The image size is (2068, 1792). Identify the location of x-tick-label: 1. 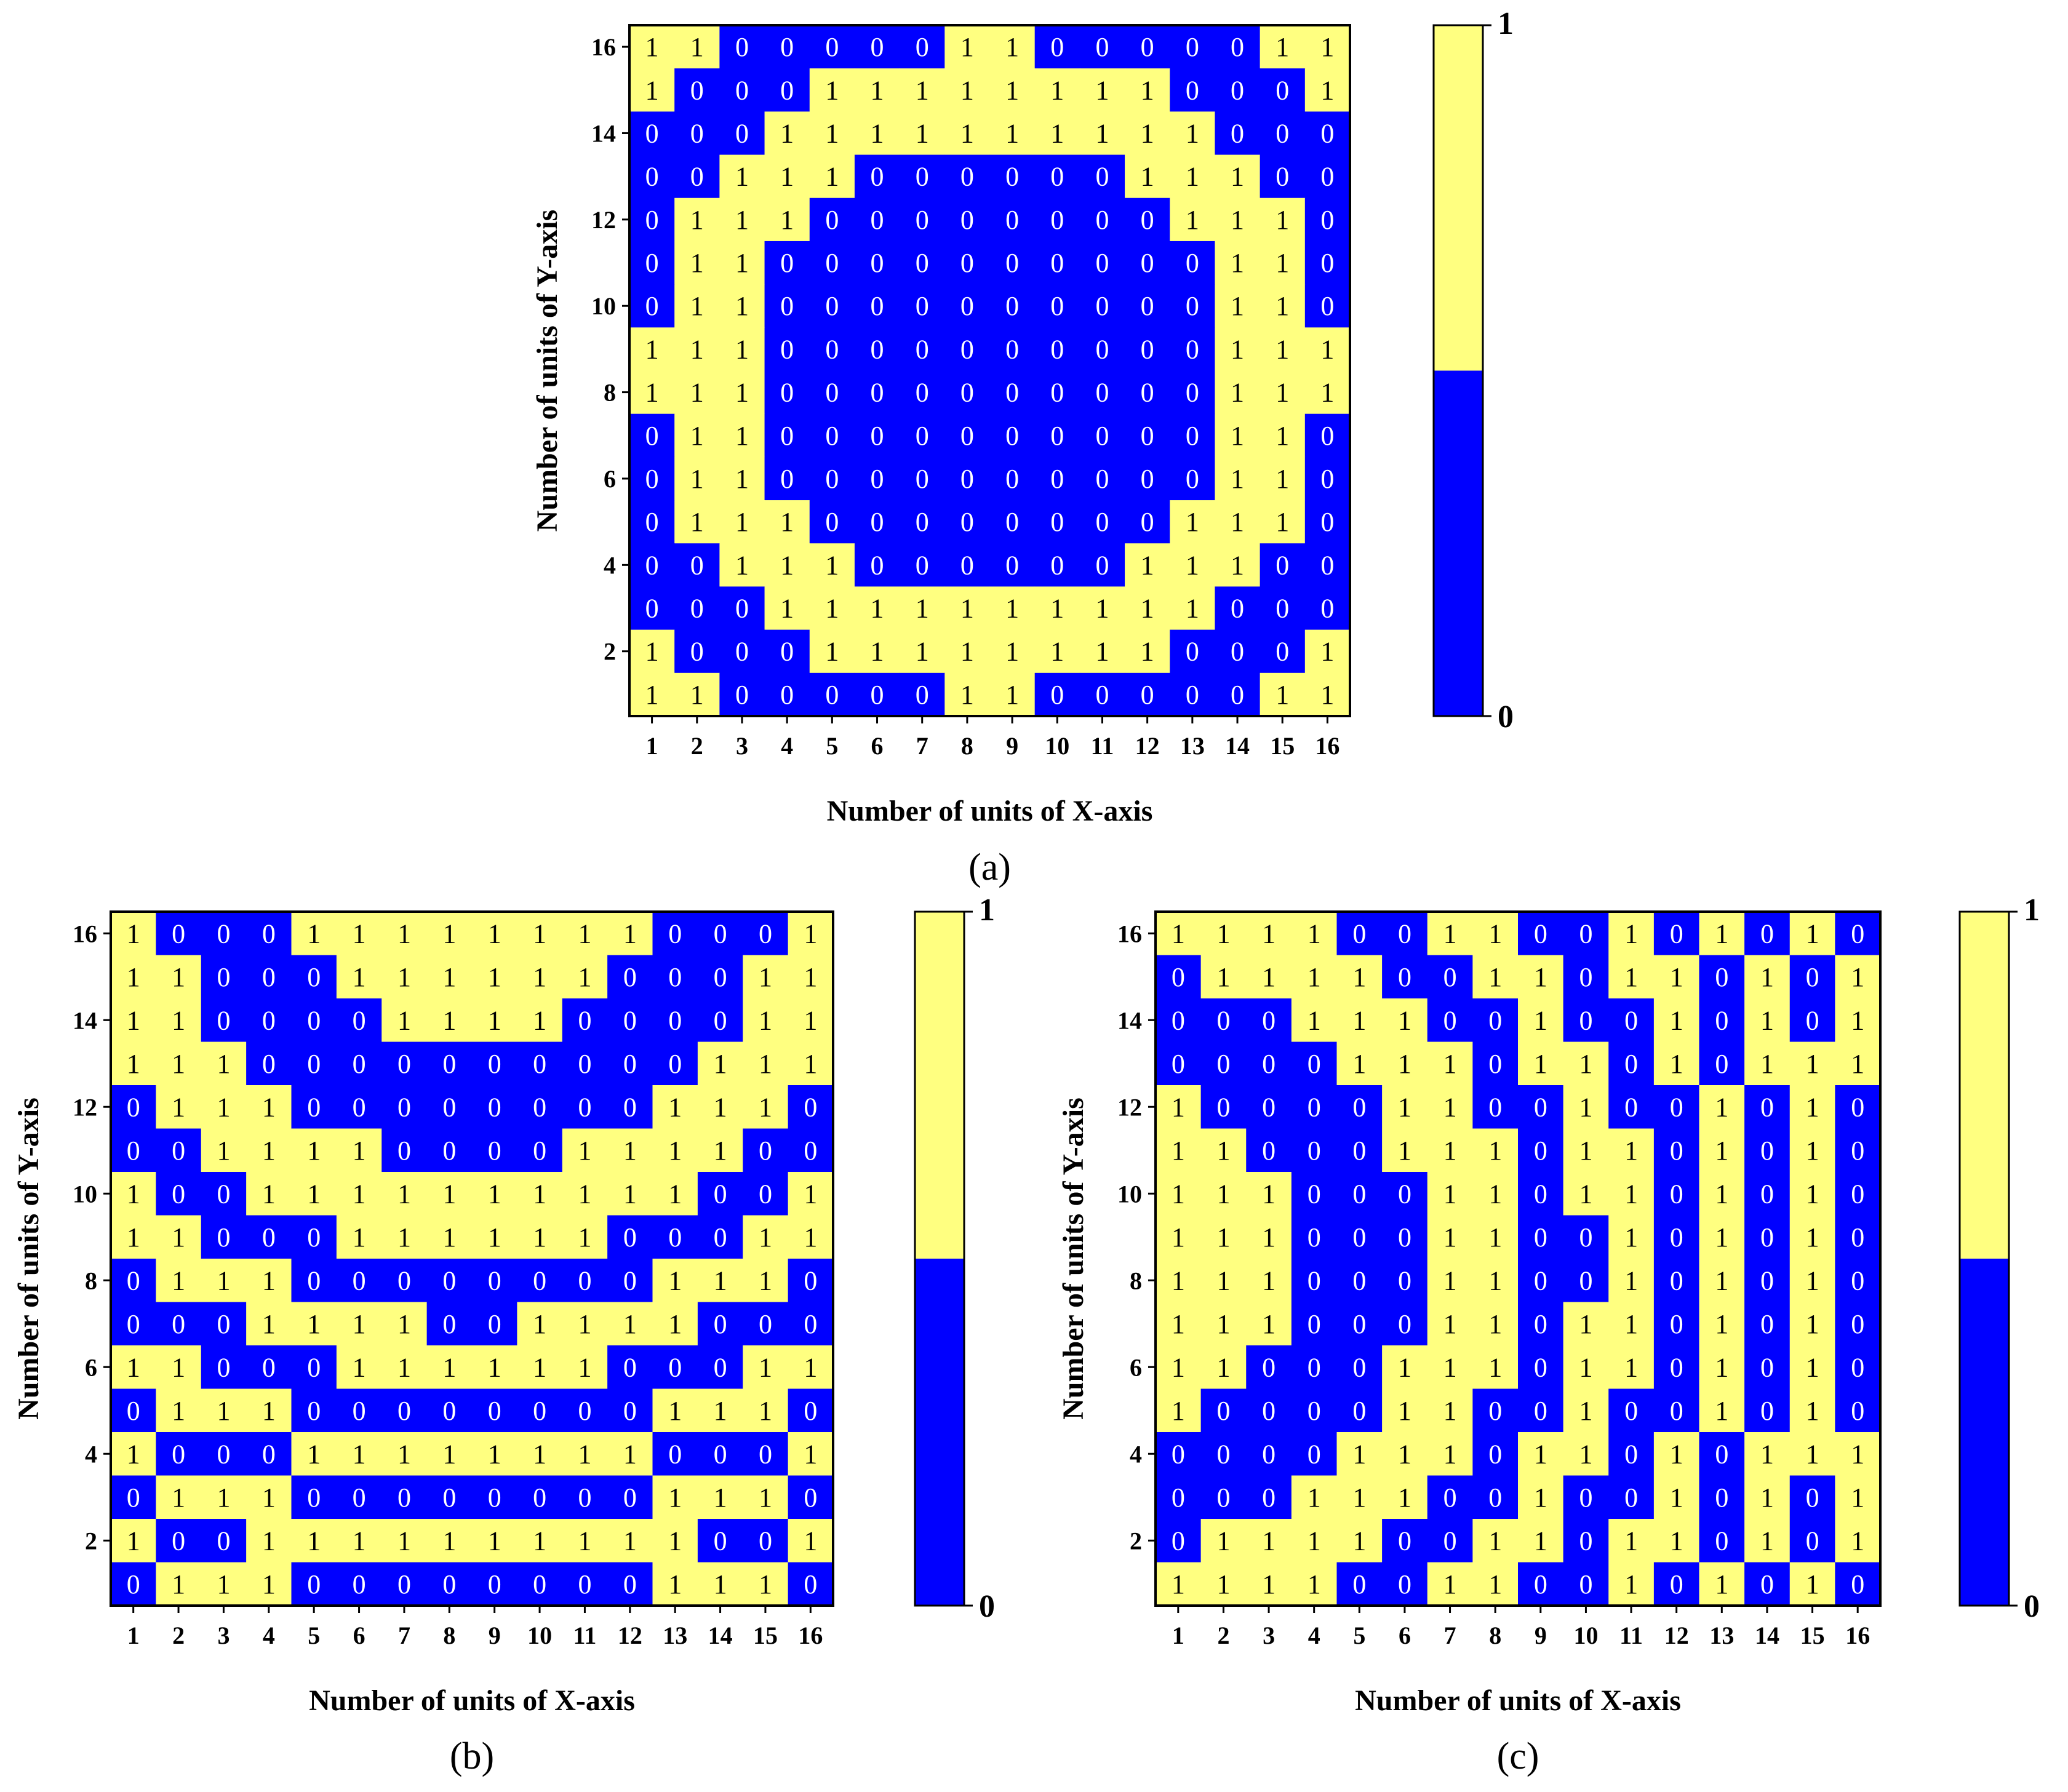
(1178, 1635).